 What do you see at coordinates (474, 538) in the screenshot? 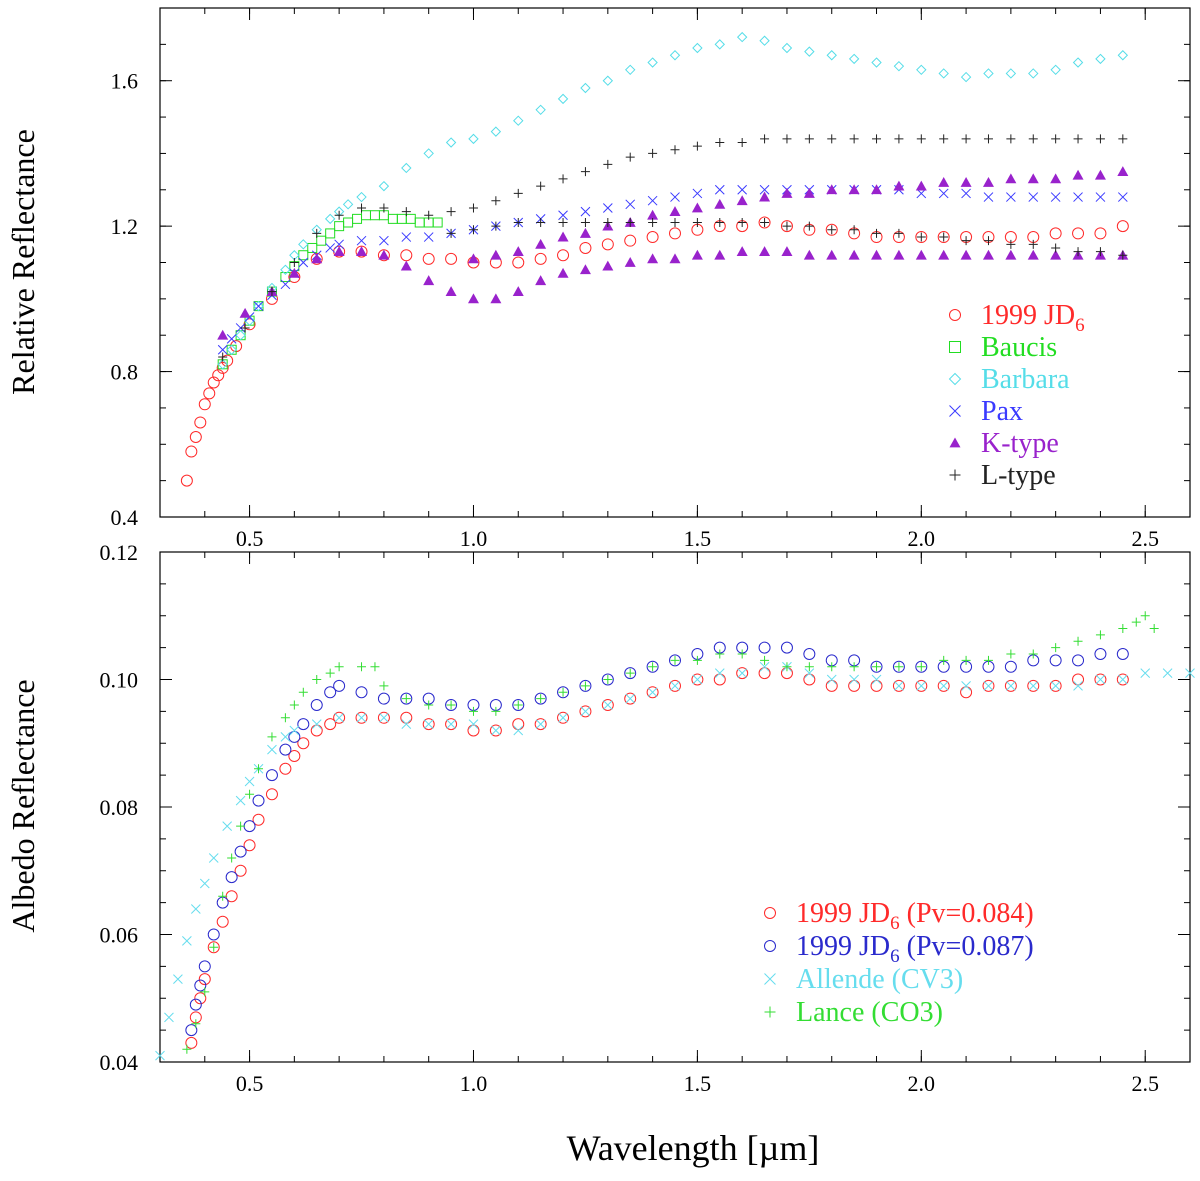
I see `x-tick-label: 1.0` at bounding box center [474, 538].